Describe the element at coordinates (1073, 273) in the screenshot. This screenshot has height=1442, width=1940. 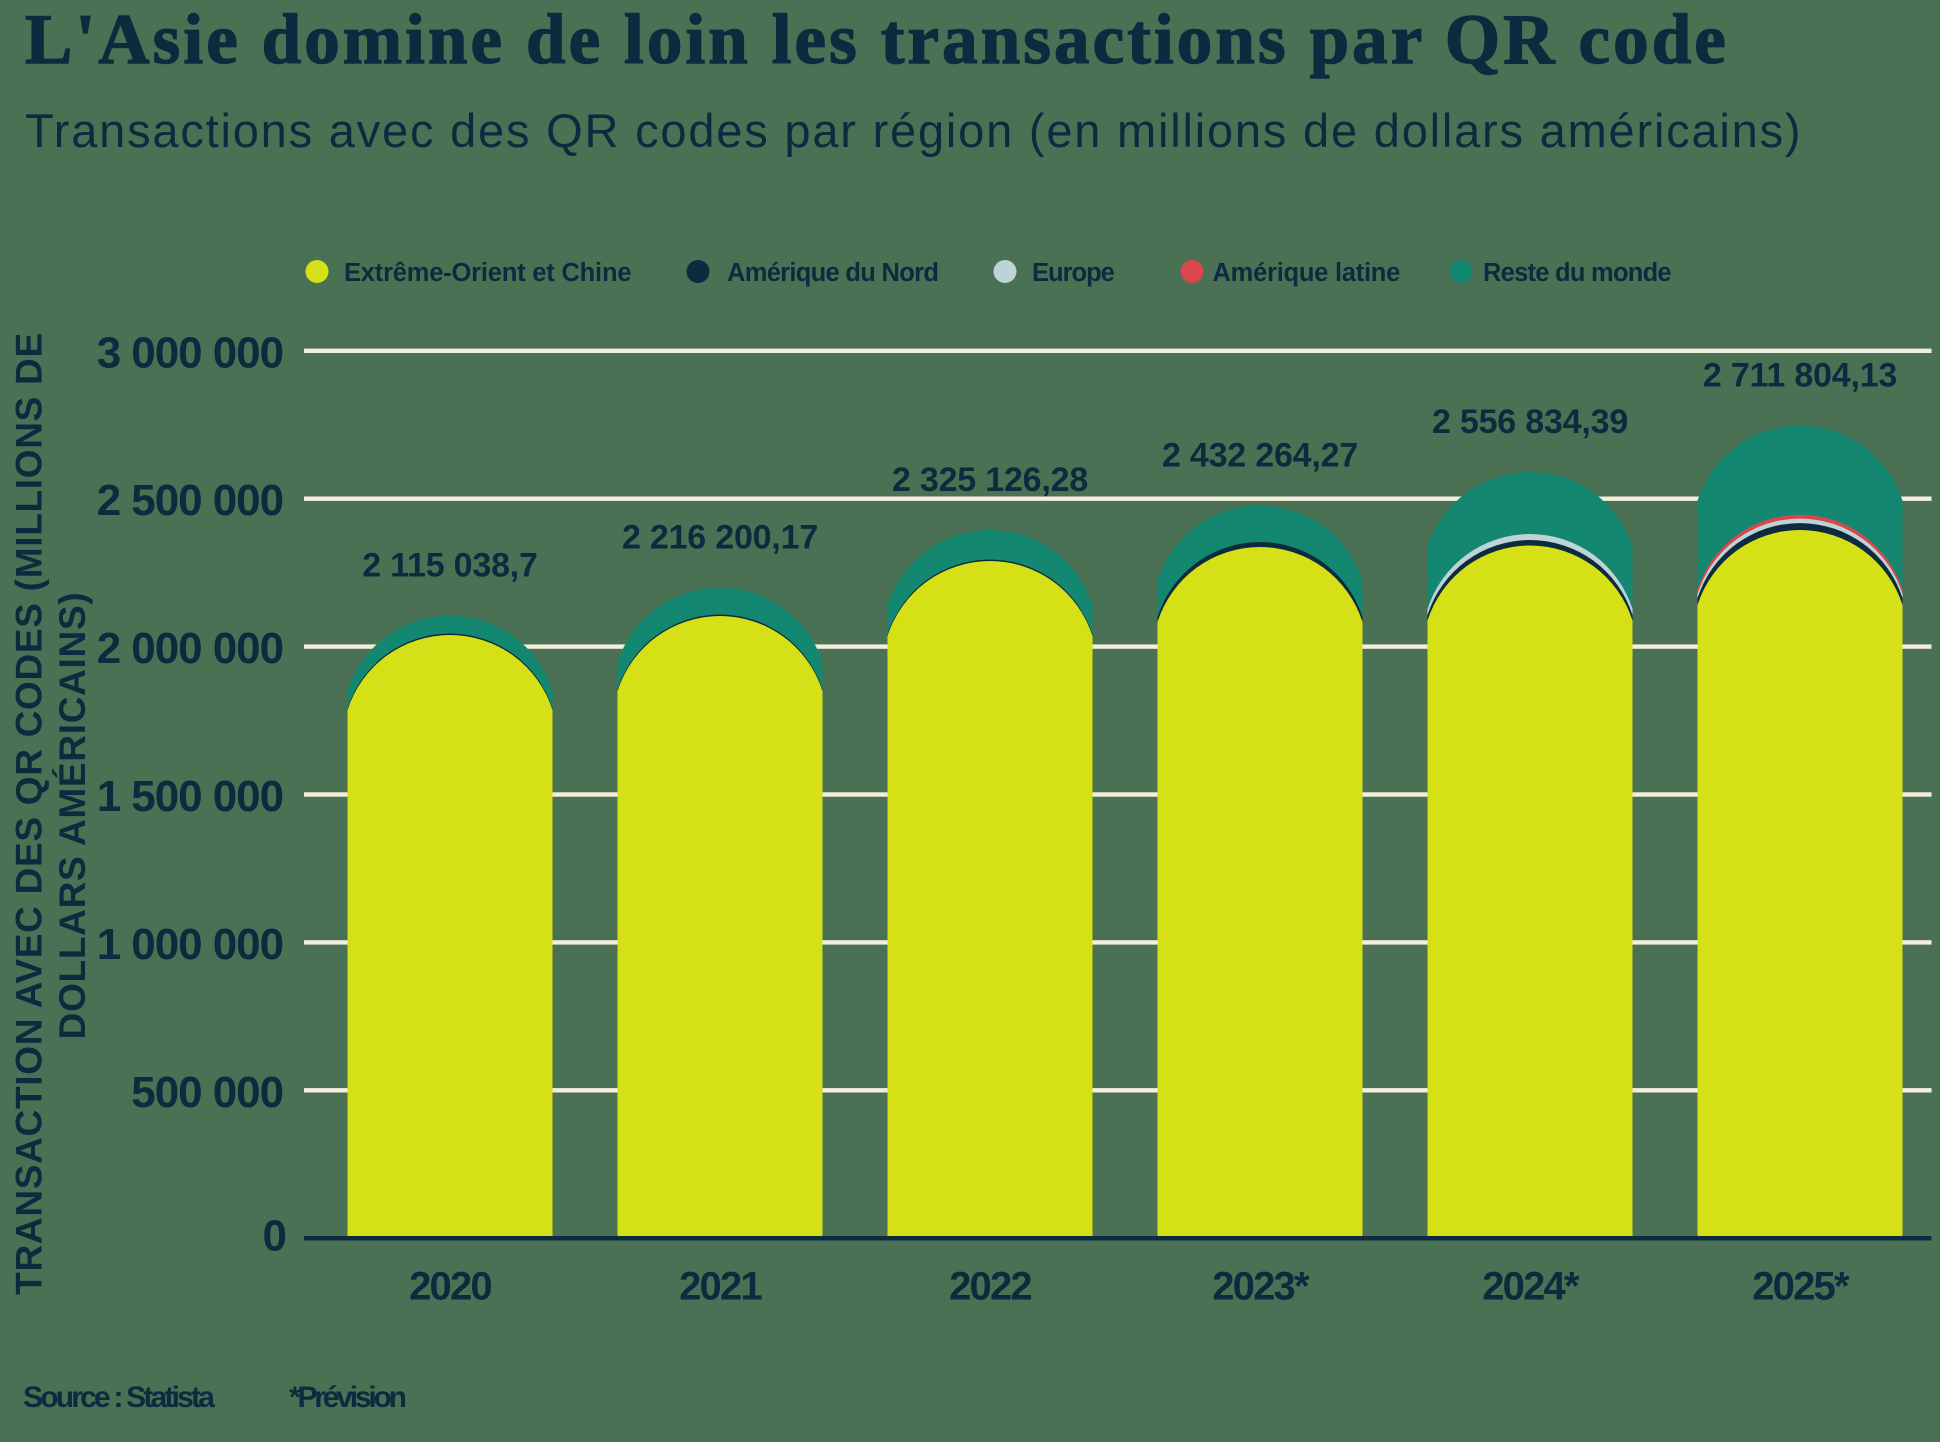
I see `svg-text: Europe` at that location.